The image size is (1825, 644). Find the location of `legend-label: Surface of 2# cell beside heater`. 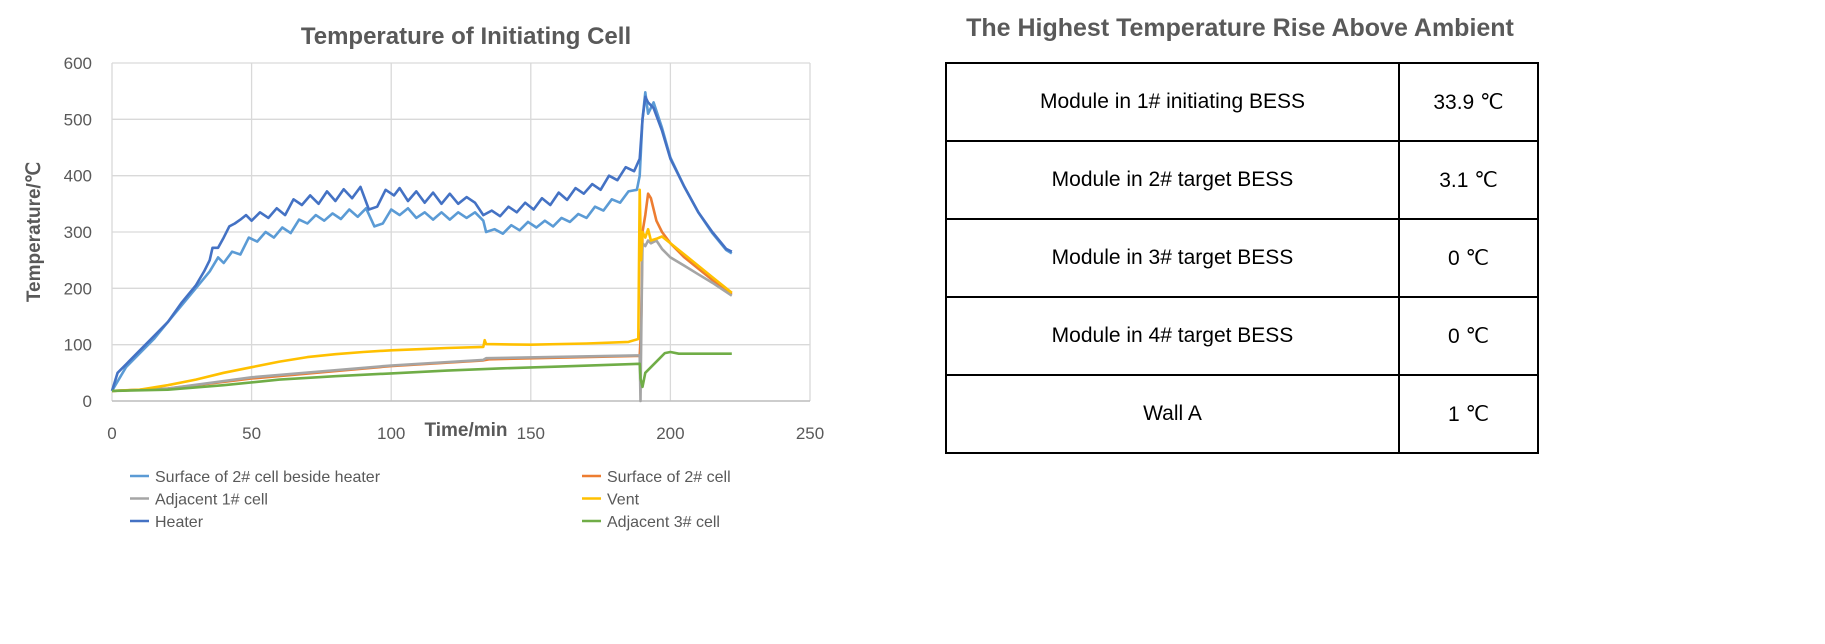

legend-label: Surface of 2# cell beside heater is located at coordinates (268, 477).